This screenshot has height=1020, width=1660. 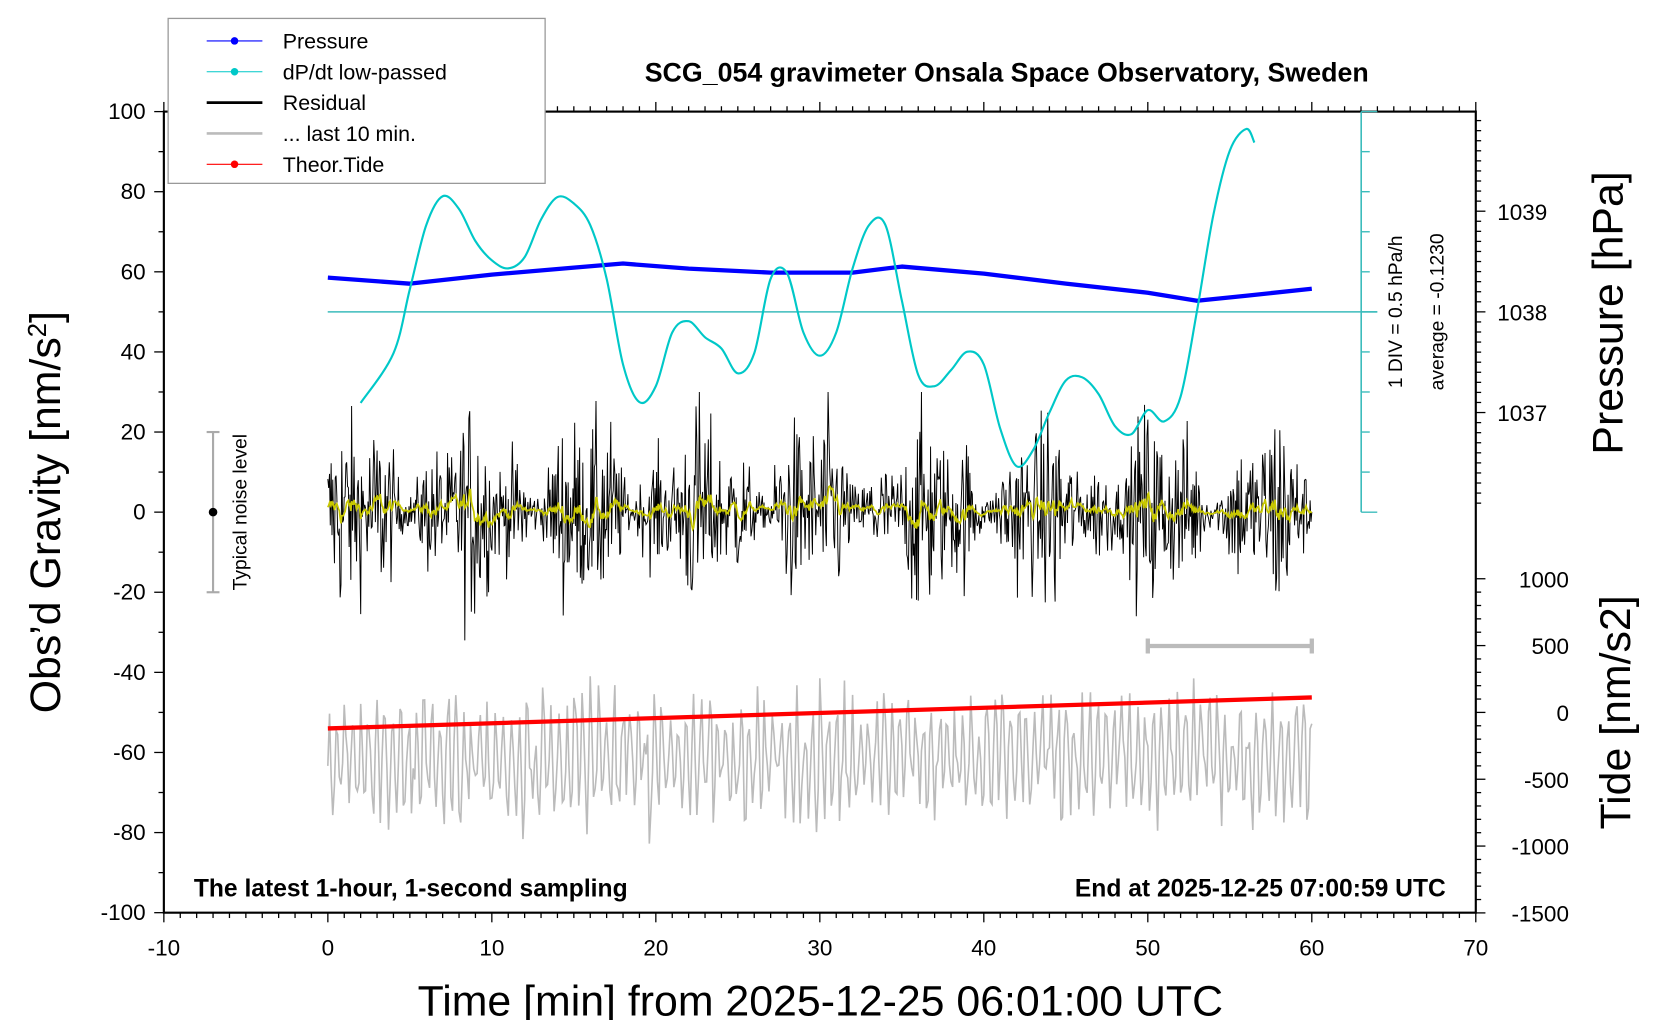 What do you see at coordinates (1544, 579) in the screenshot?
I see `tide-tick-label: 1000` at bounding box center [1544, 579].